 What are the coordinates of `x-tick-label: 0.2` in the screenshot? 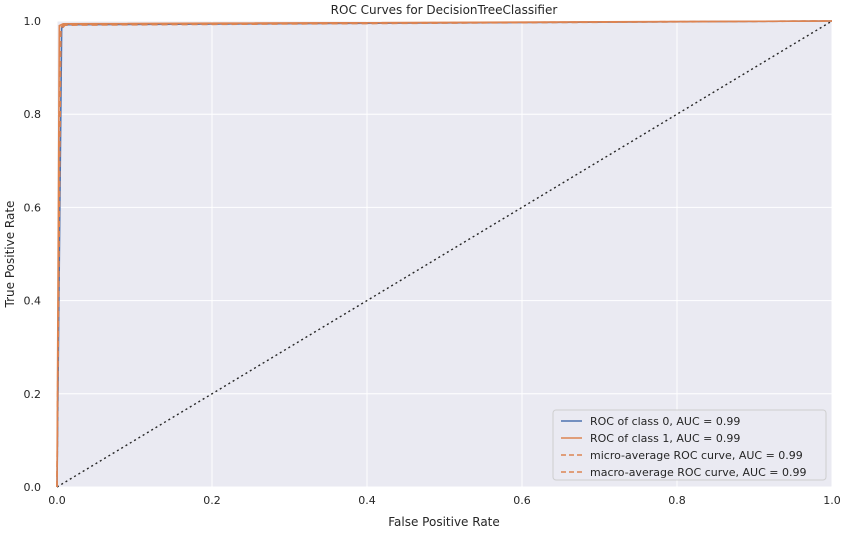 It's located at (212, 500).